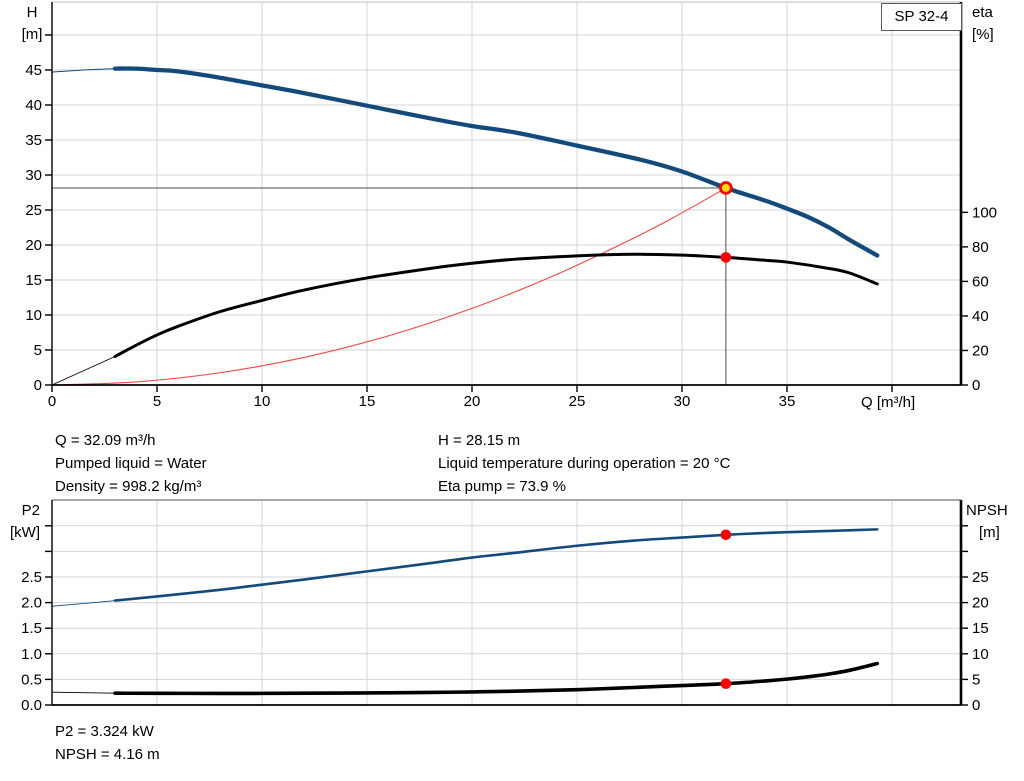 The image size is (1024, 781). I want to click on npsh-axis-symbol: NPSH, so click(987, 510).